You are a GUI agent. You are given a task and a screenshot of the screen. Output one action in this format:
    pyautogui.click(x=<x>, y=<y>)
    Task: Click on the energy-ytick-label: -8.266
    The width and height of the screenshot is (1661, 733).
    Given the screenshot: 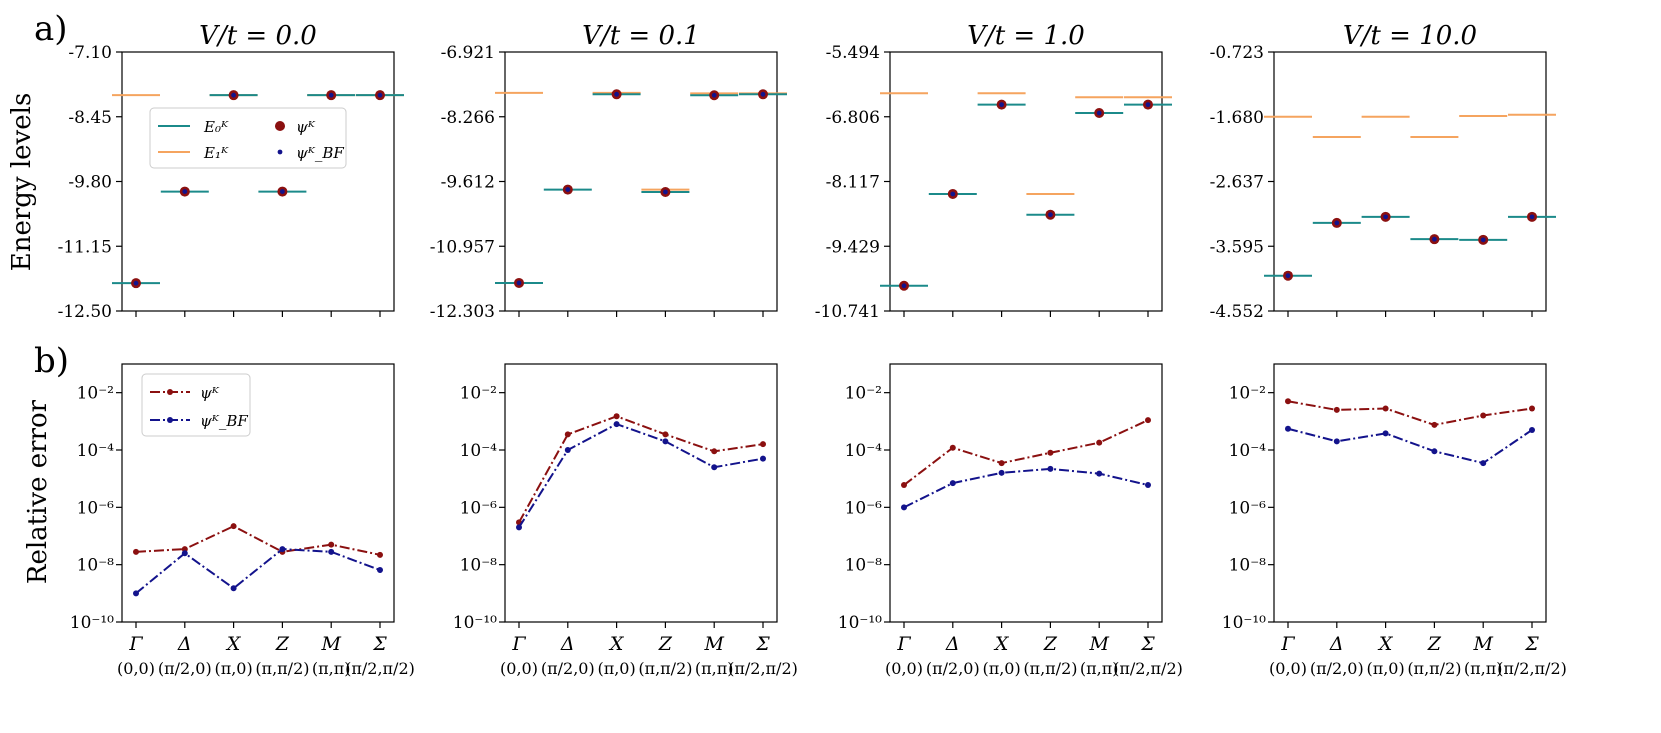 What is the action you would take?
    pyautogui.click(x=468, y=118)
    